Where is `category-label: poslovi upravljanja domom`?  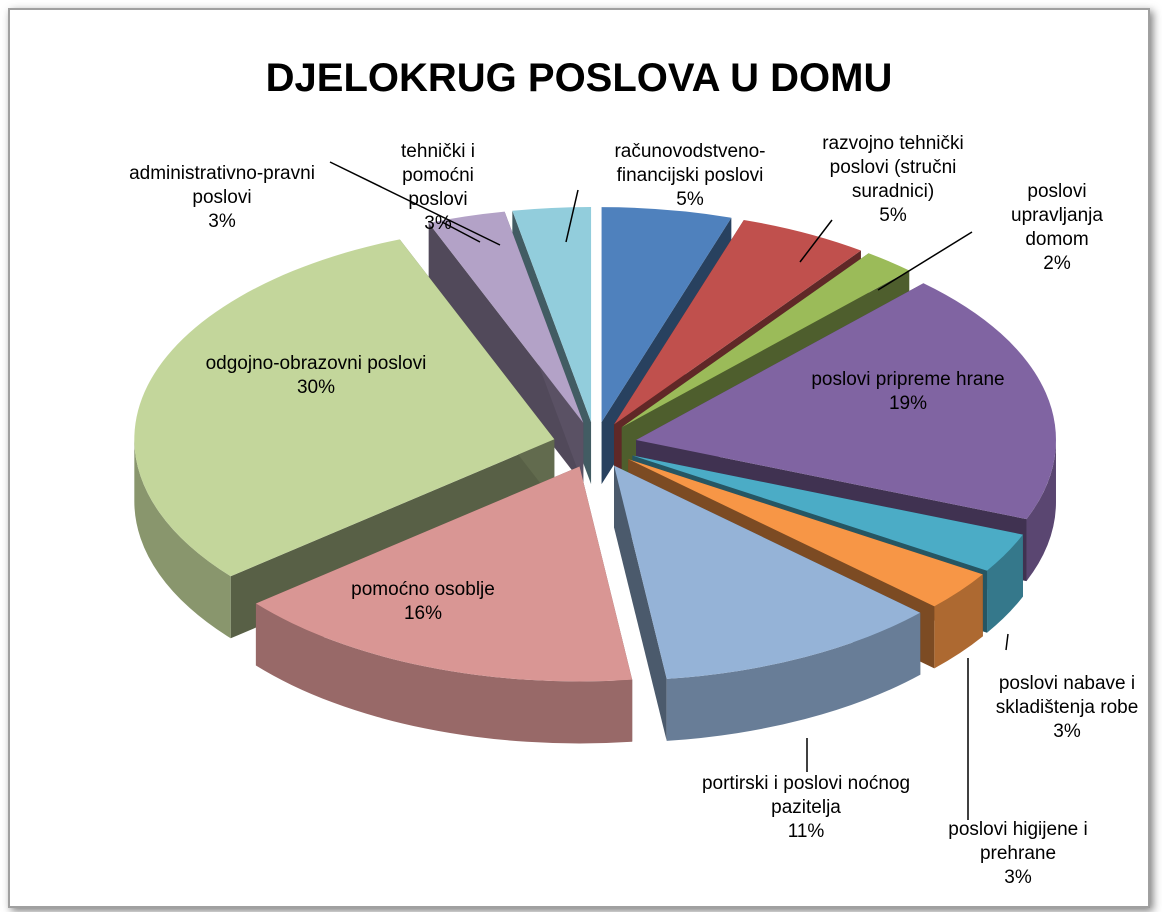 category-label: poslovi upravljanja domom is located at coordinates (1057, 215).